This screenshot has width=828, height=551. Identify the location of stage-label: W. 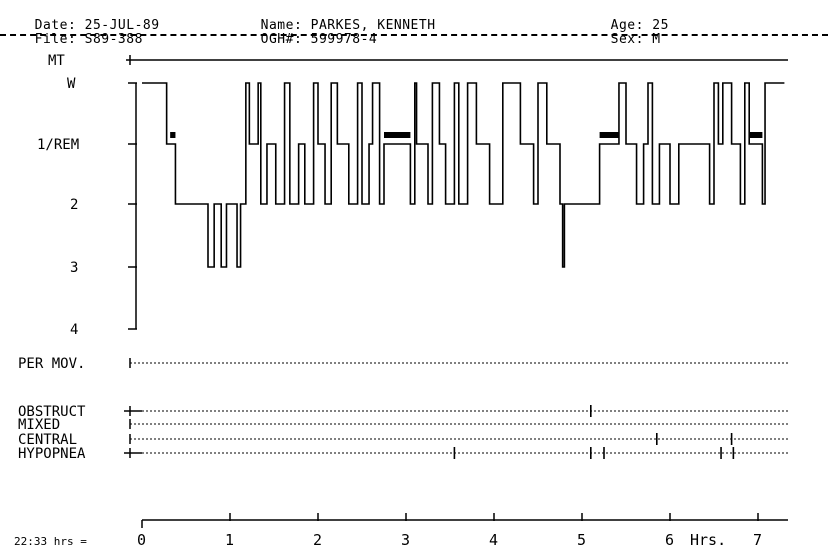
(71, 84).